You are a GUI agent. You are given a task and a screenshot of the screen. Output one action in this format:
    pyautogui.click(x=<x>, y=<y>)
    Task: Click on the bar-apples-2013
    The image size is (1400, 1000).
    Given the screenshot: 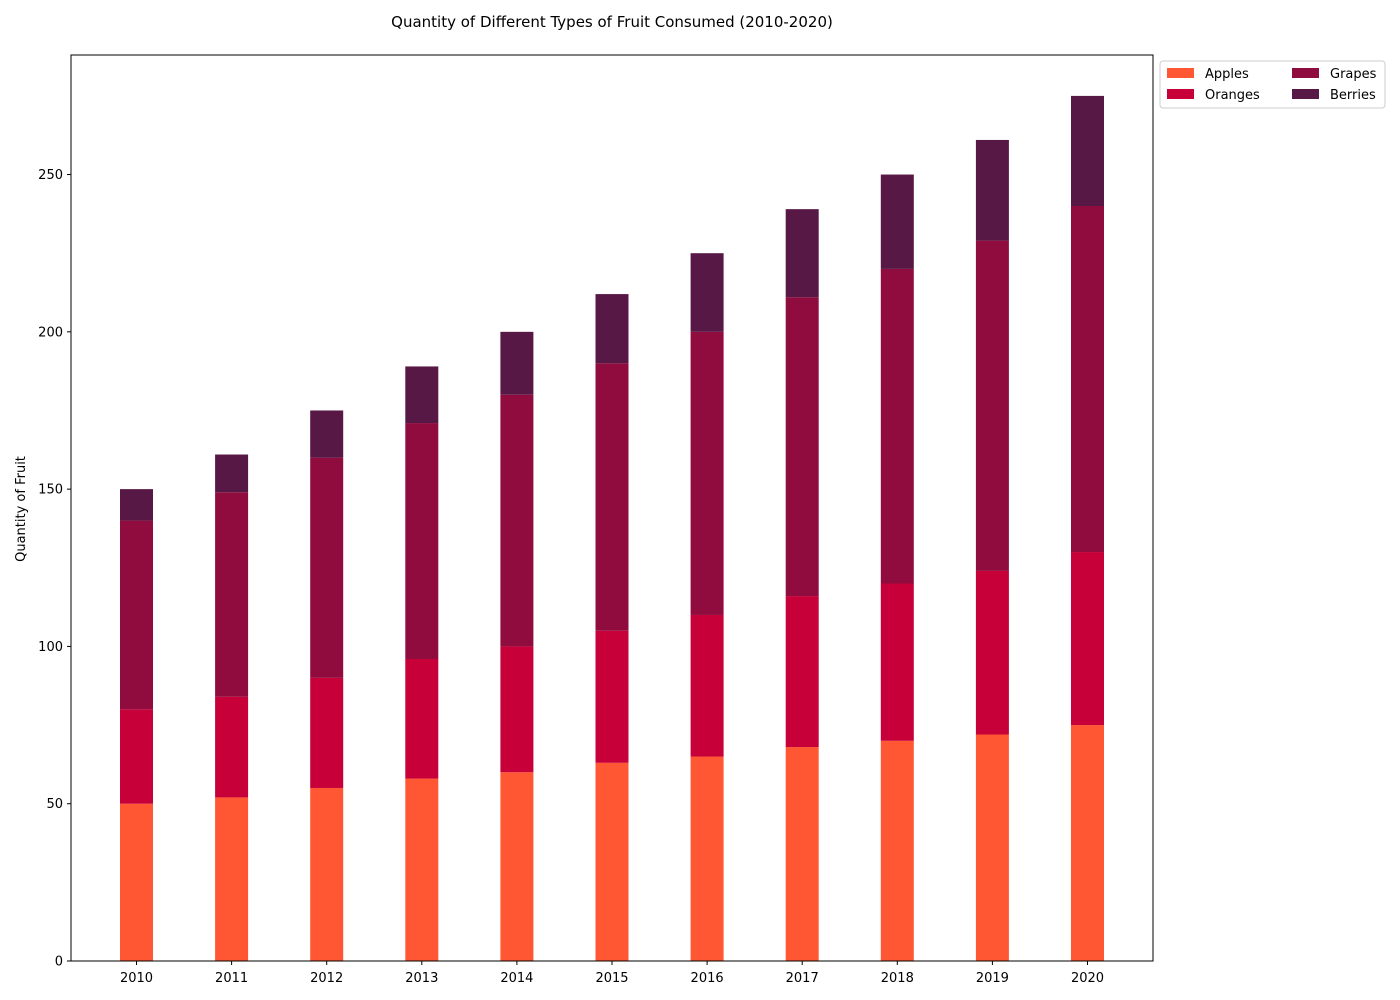 What is the action you would take?
    pyautogui.click(x=422, y=869)
    